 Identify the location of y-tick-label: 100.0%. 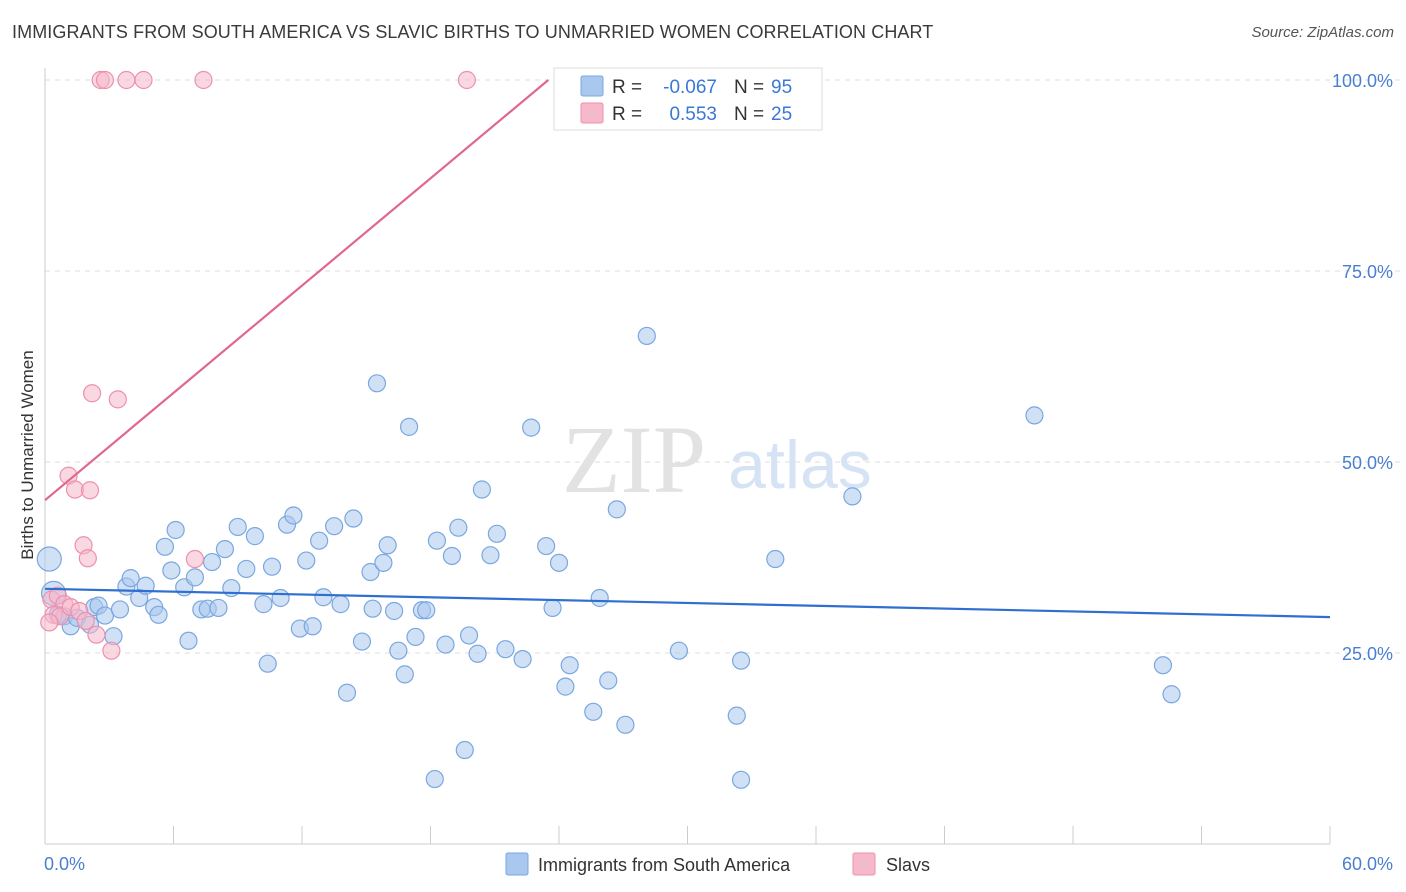
(1362, 81).